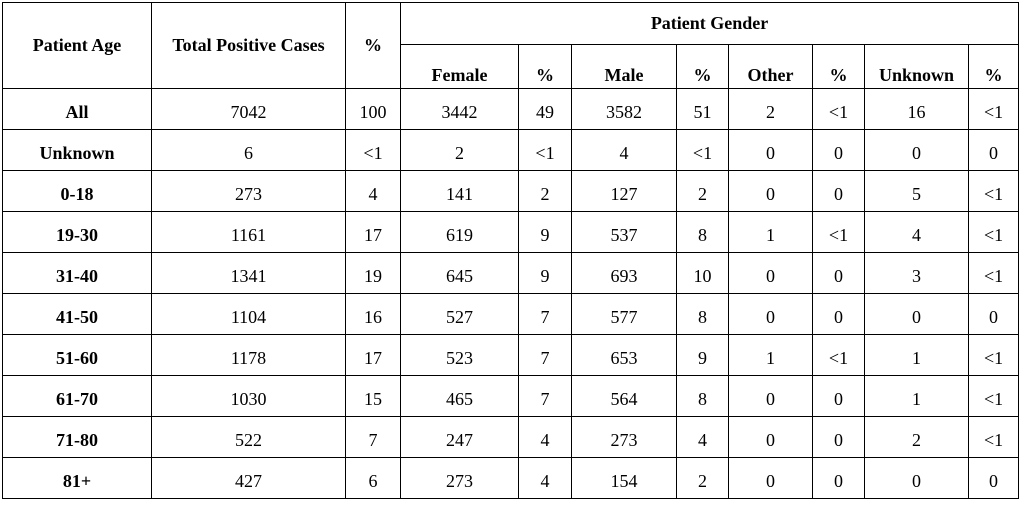 The width and height of the screenshot is (1024, 508). What do you see at coordinates (916, 191) in the screenshot?
I see `value-cell: 5` at bounding box center [916, 191].